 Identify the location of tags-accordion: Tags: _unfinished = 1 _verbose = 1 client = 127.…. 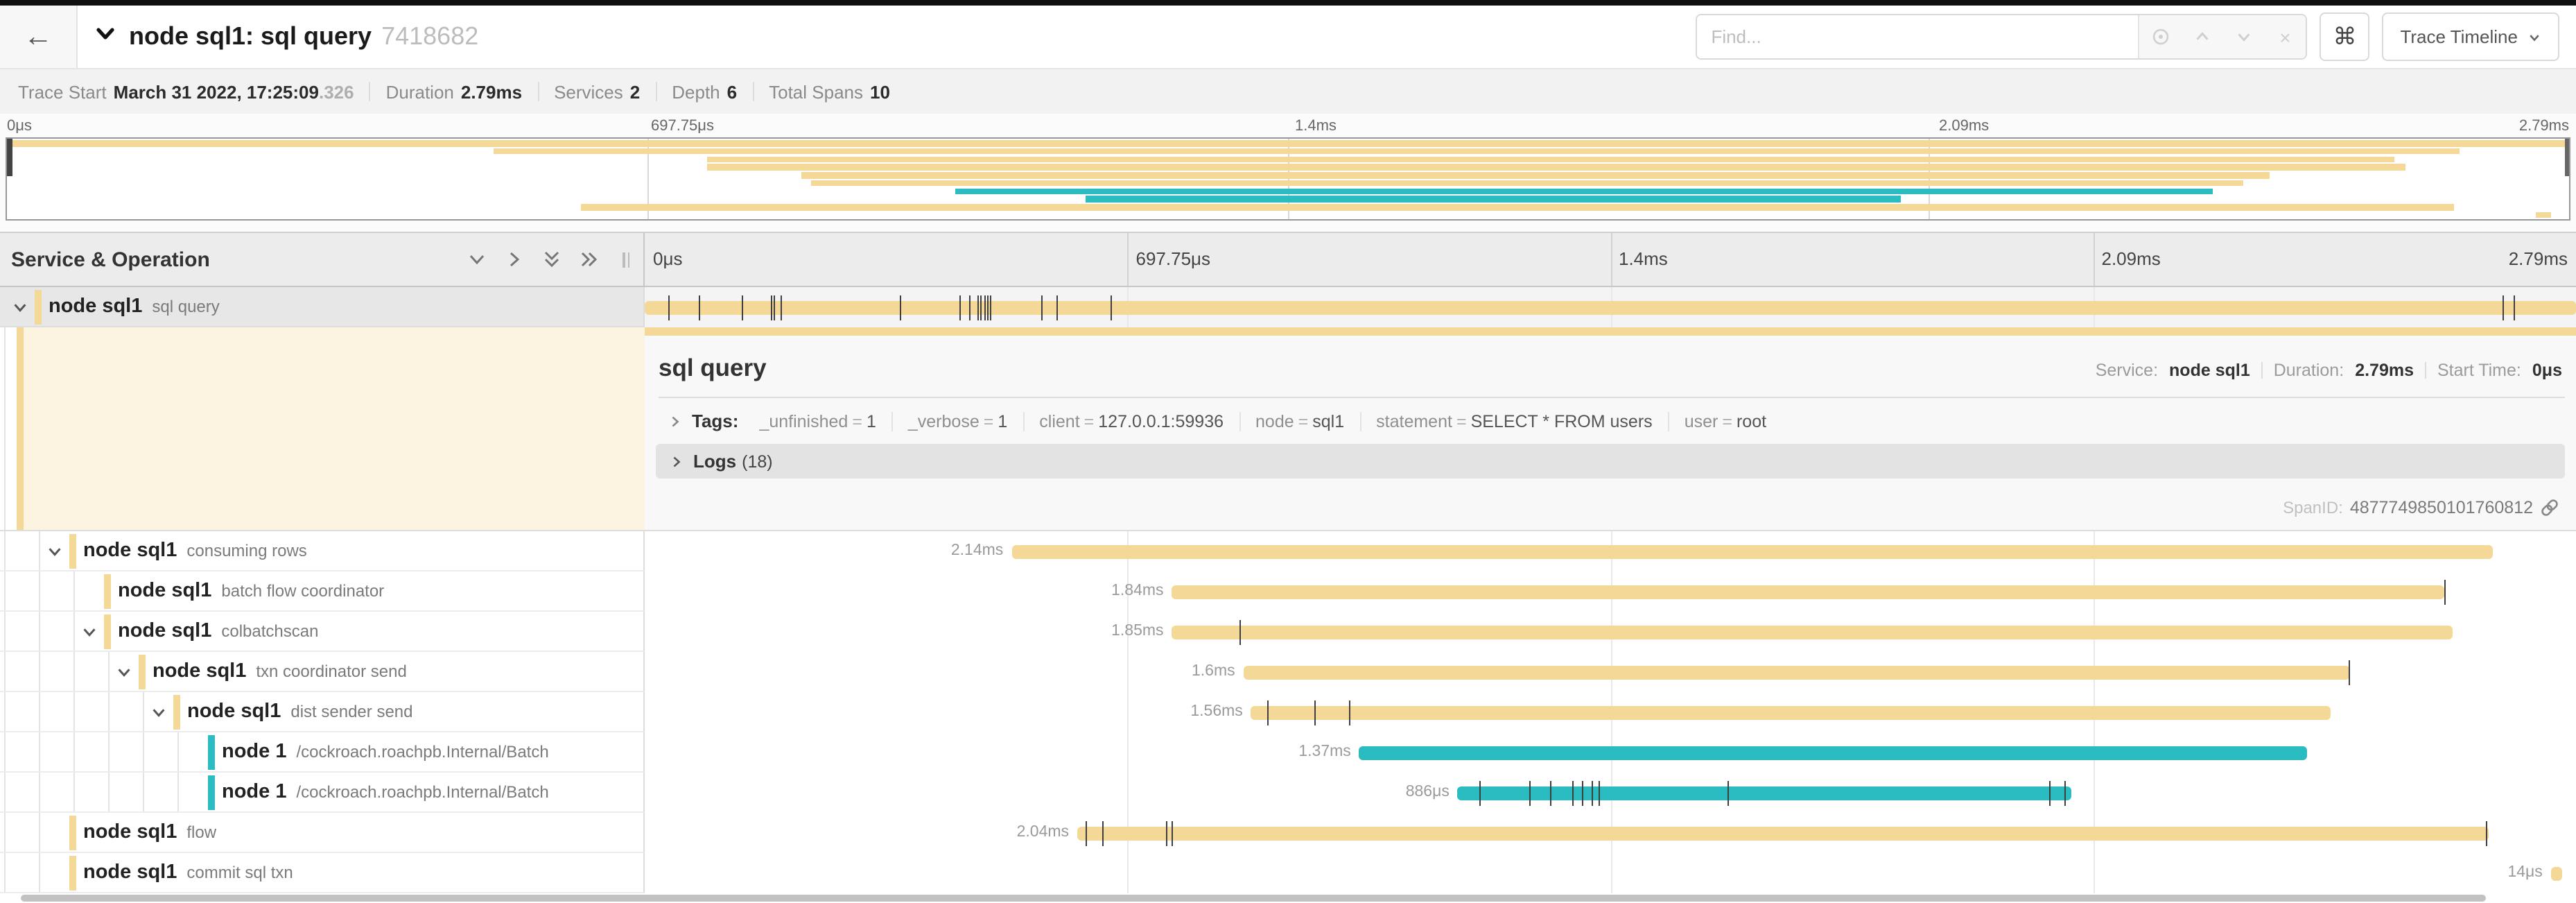
(1610, 421).